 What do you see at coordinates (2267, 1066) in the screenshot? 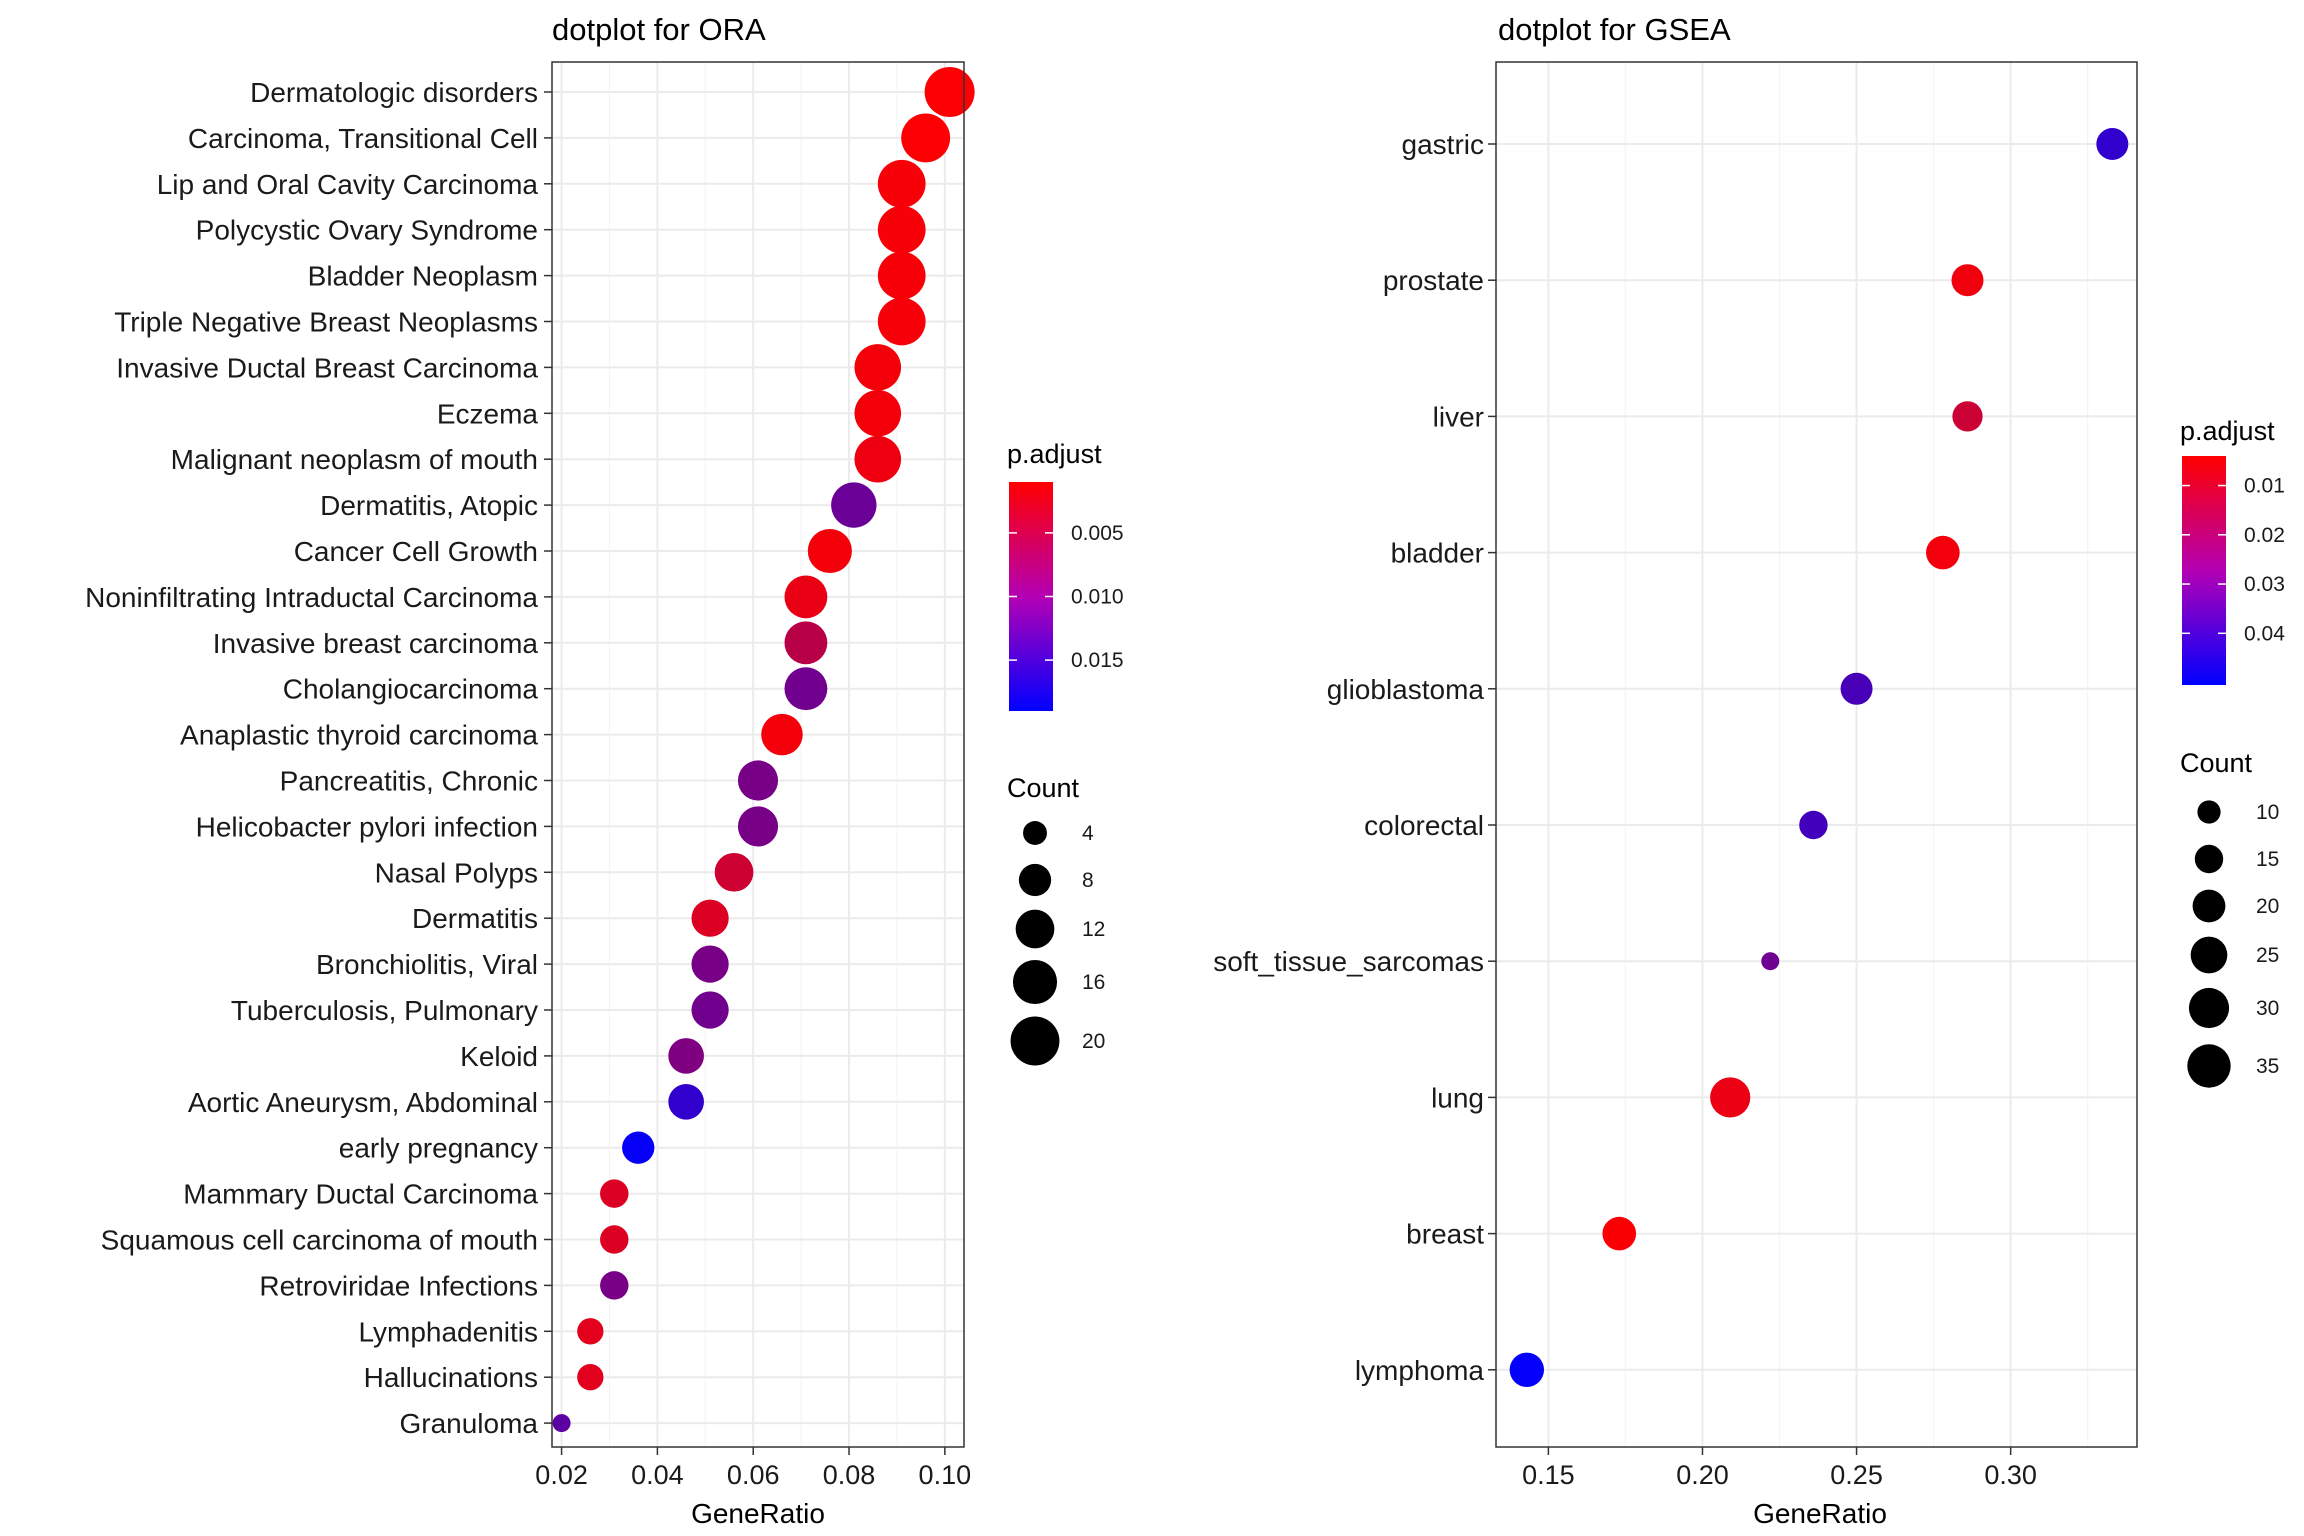
I see `size-legend-label: 35` at bounding box center [2267, 1066].